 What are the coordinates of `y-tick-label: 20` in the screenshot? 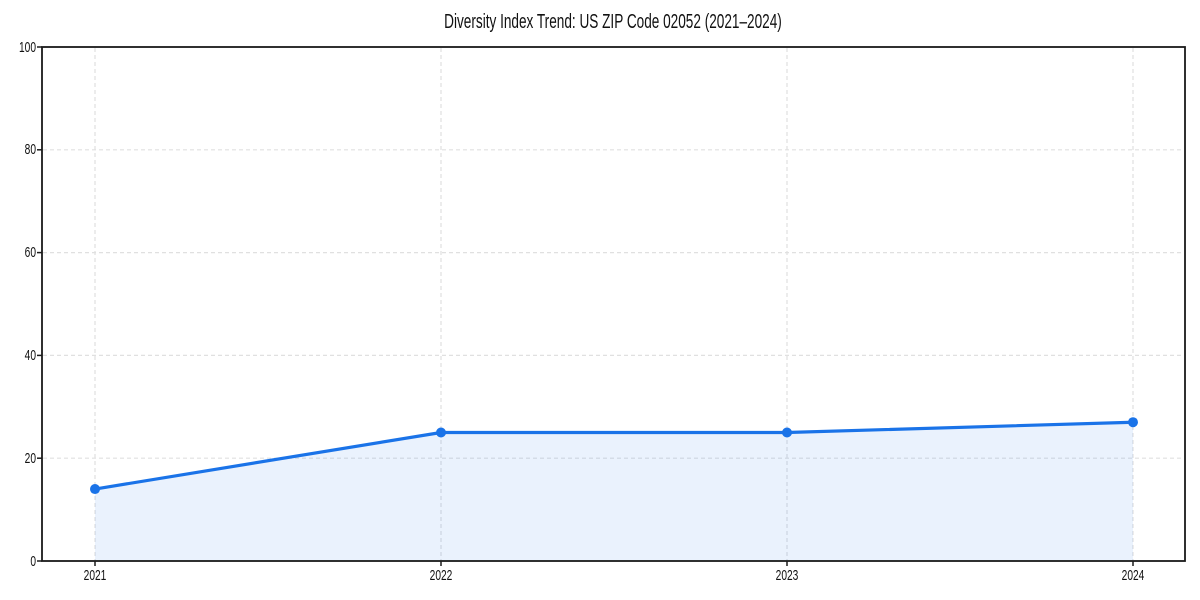 It's located at (30, 458).